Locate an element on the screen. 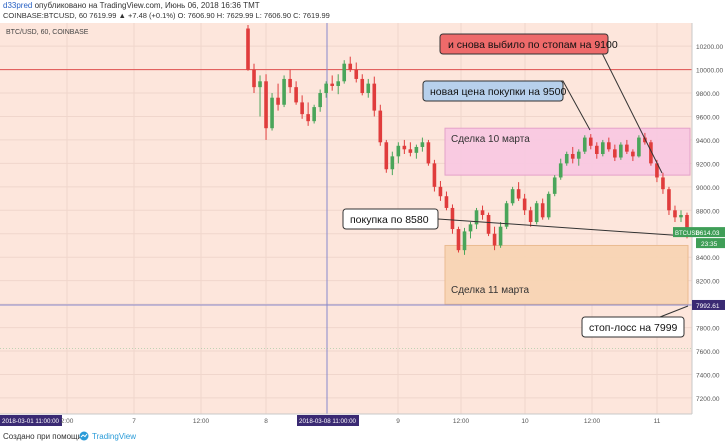  zone-label: Сделка 11 марта is located at coordinates (490, 290).